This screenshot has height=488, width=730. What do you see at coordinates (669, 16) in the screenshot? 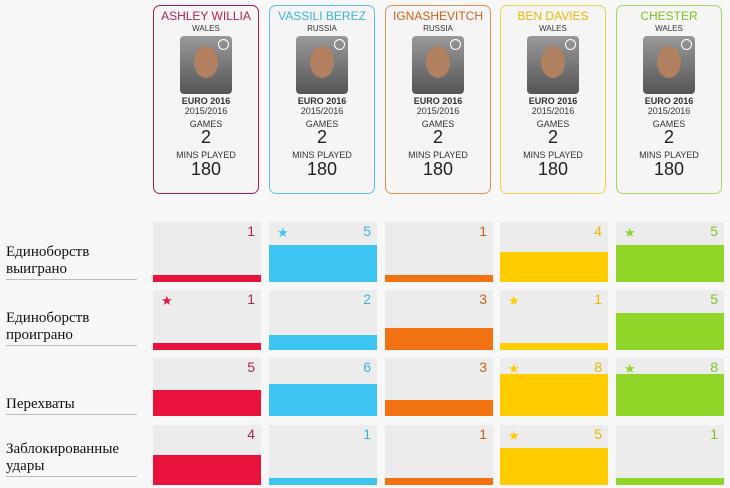
I see `player-name: CHESTER` at bounding box center [669, 16].